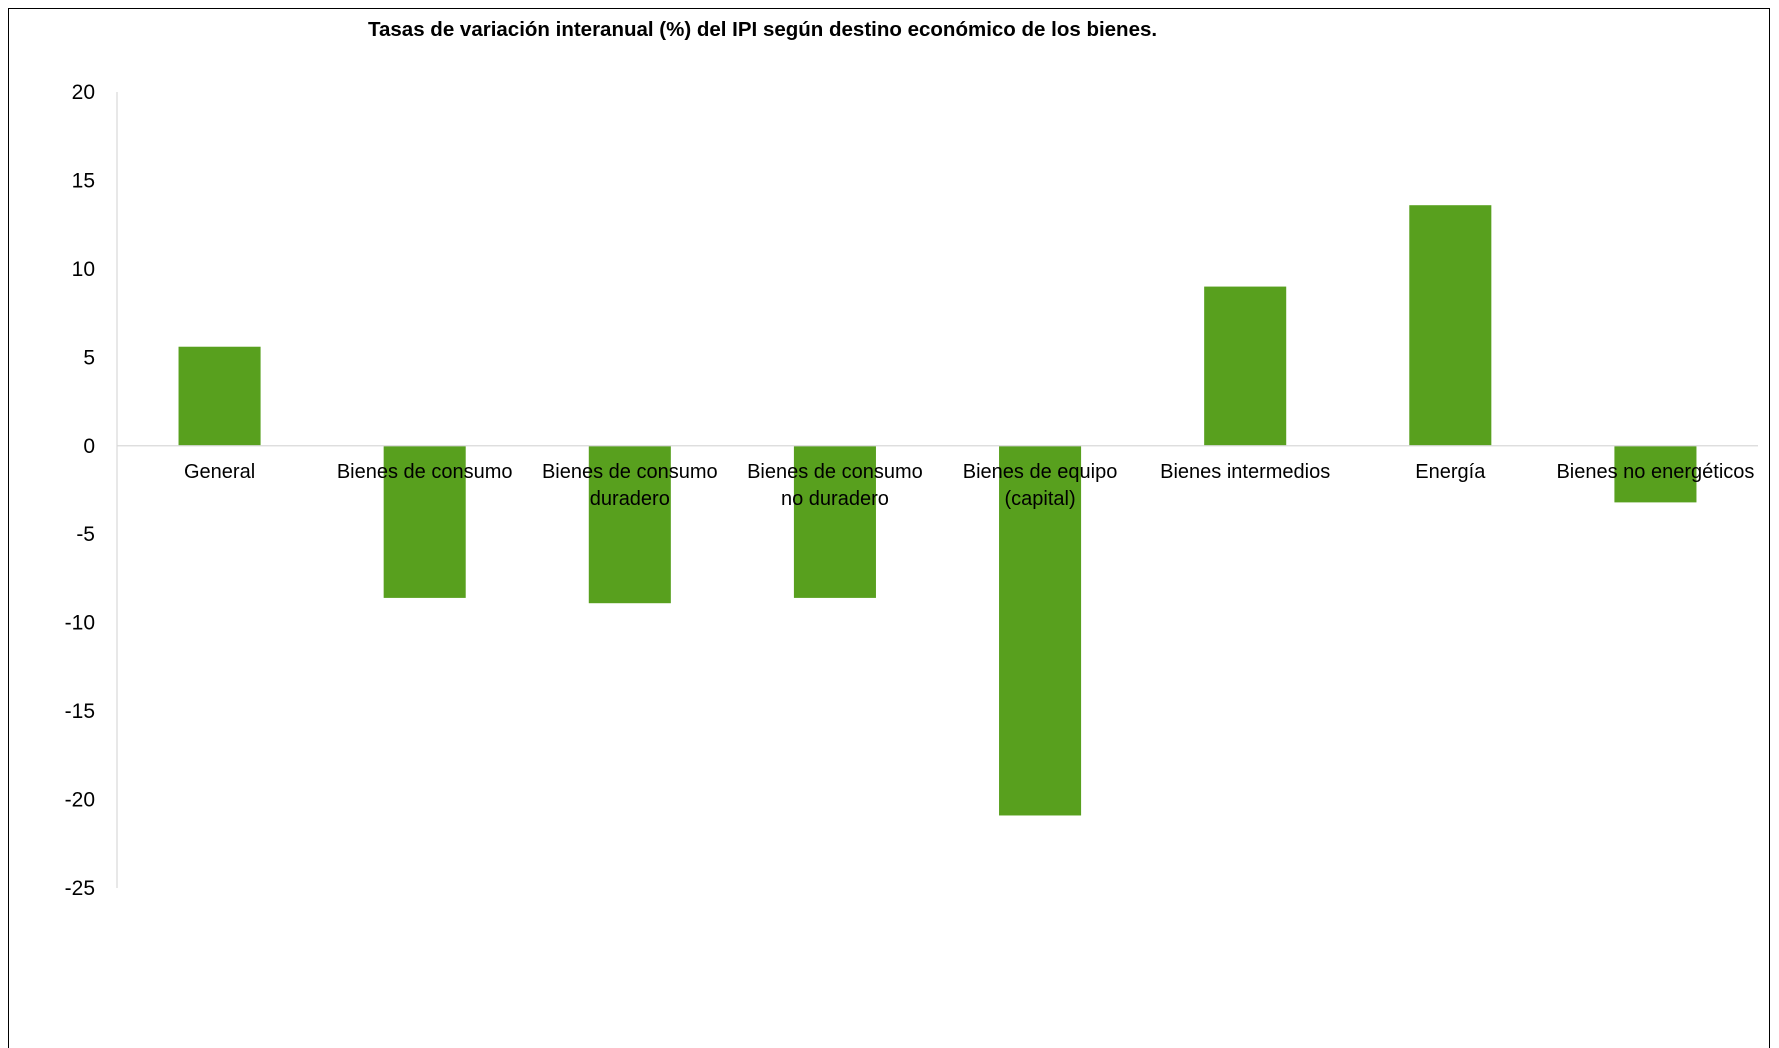 Image resolution: width=1779 pixels, height=1048 pixels. Describe the element at coordinates (83, 269) in the screenshot. I see `y-tick-label: 10` at that location.